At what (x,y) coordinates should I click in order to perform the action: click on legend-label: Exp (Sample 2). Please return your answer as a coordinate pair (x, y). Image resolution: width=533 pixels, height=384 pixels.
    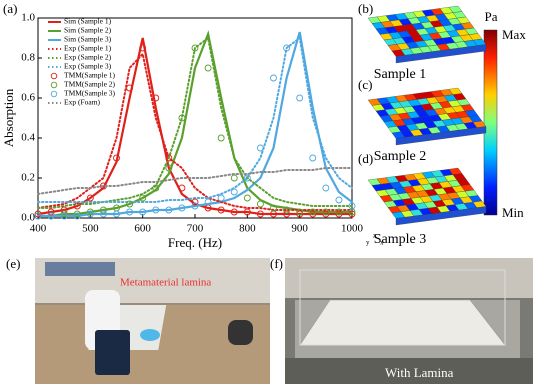
    Looking at the image, I should click on (88, 57).